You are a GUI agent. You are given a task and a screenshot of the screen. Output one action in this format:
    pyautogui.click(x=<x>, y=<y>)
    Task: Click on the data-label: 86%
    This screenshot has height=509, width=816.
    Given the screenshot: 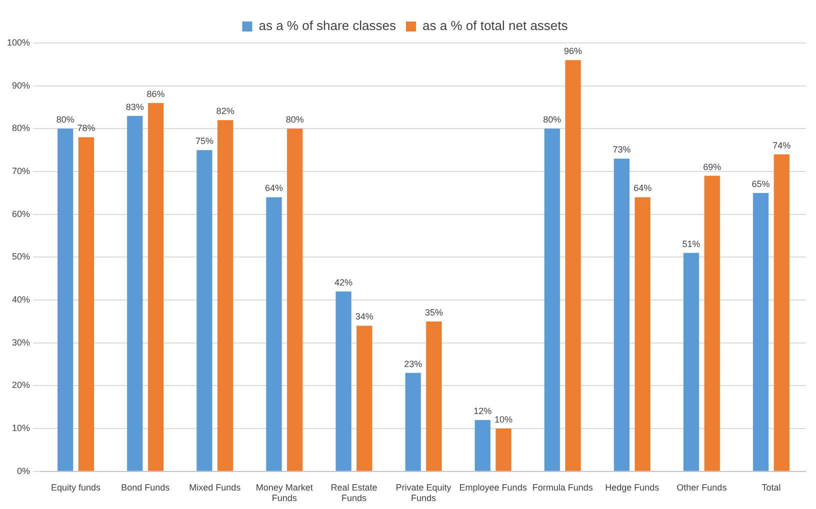 What is the action you would take?
    pyautogui.click(x=155, y=93)
    